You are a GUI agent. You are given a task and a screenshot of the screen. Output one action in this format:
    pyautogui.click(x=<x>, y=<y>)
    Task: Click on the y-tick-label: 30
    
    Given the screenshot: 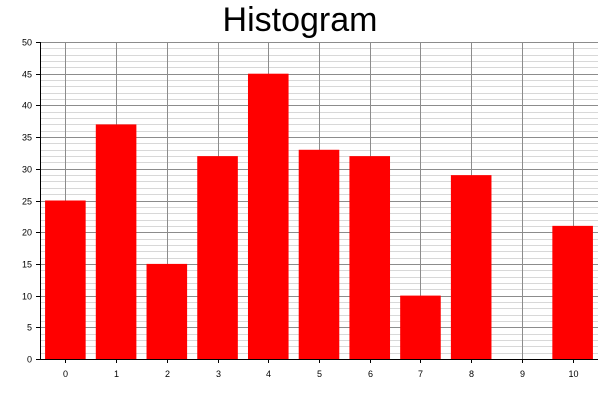 What is the action you would take?
    pyautogui.click(x=27, y=170)
    